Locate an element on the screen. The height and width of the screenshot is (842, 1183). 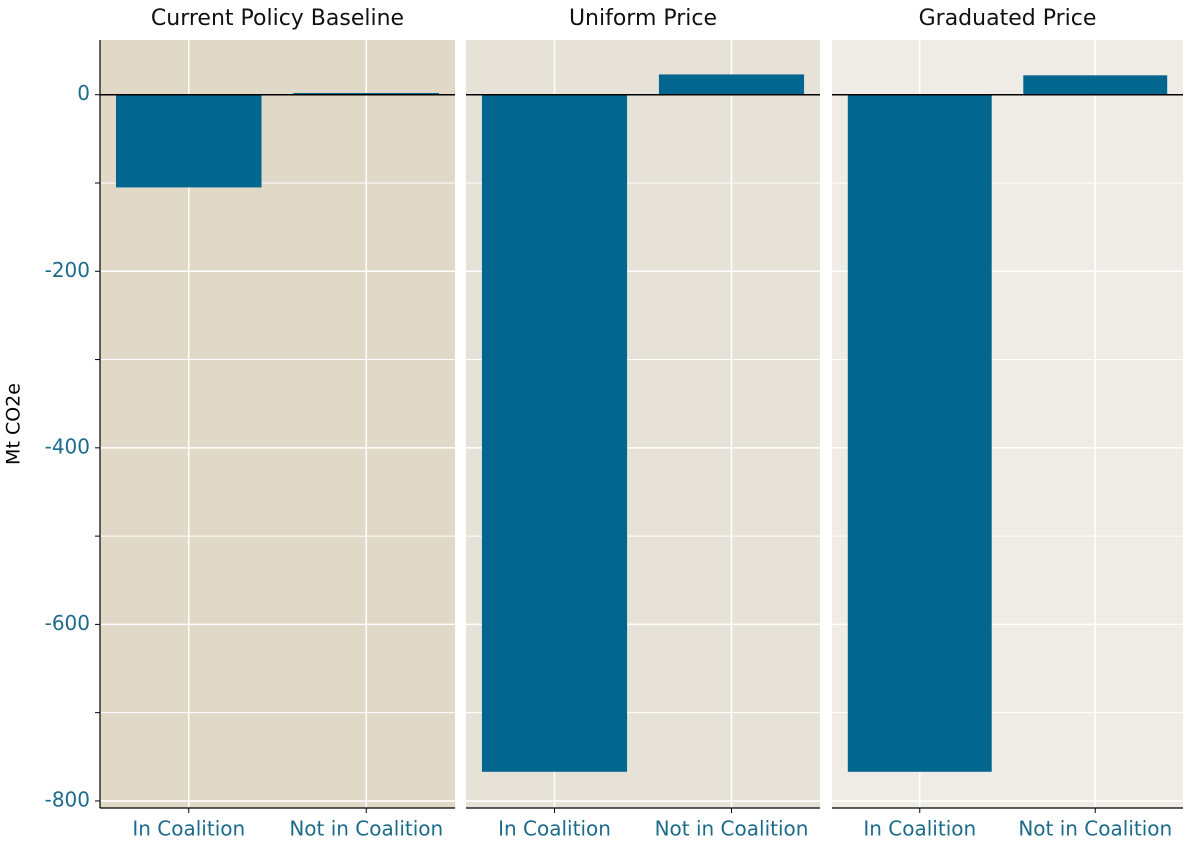
y-tick-label: -600 is located at coordinates (67, 623).